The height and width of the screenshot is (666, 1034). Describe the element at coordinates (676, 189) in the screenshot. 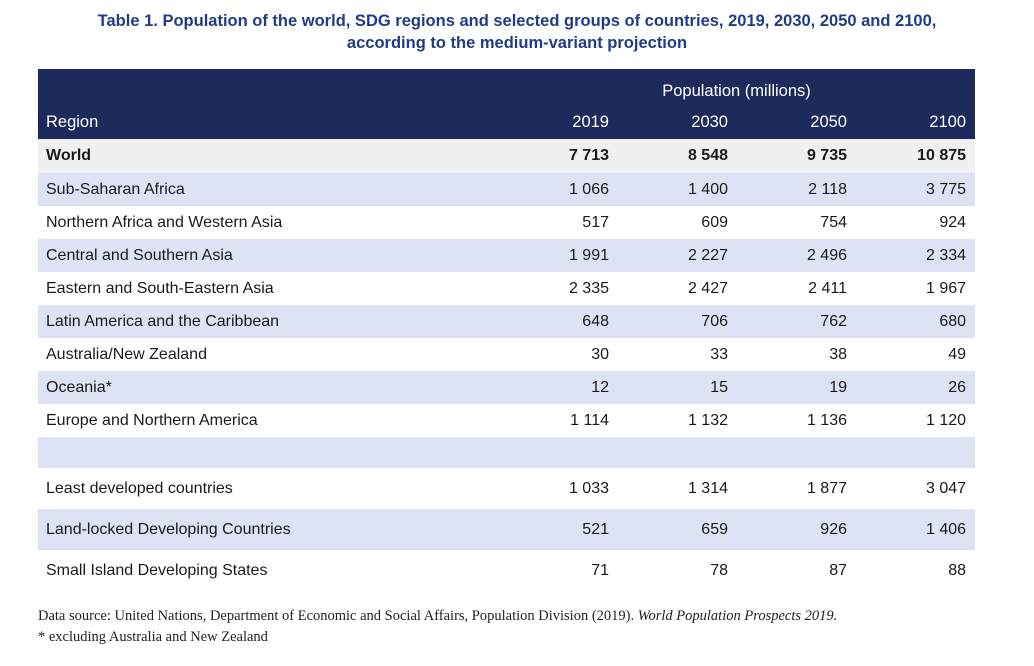

I see `value-cell: 1 400` at that location.